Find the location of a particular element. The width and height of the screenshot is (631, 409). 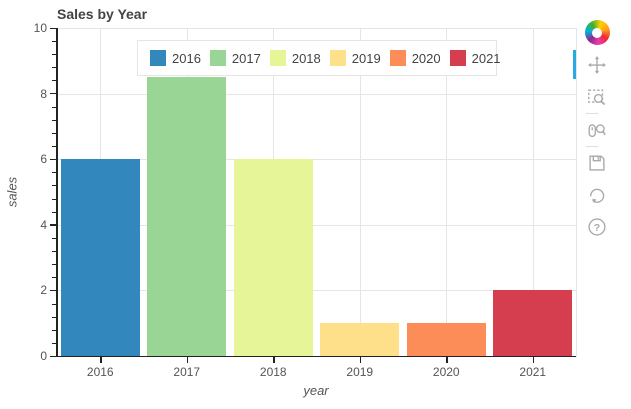

legend-item-2018: 2018 is located at coordinates (295, 58).